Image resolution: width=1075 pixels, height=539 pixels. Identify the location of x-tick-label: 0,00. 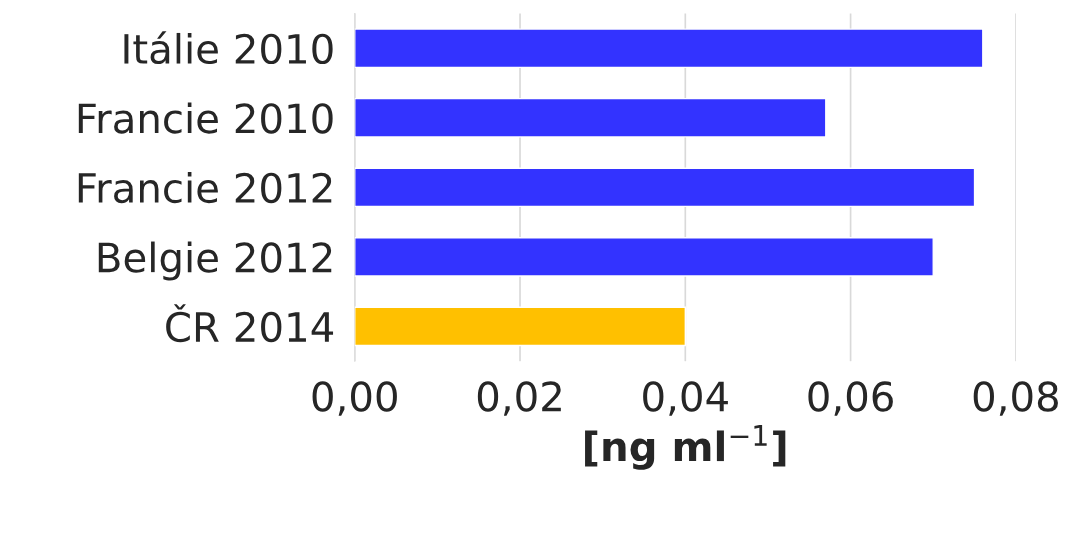
(354, 398).